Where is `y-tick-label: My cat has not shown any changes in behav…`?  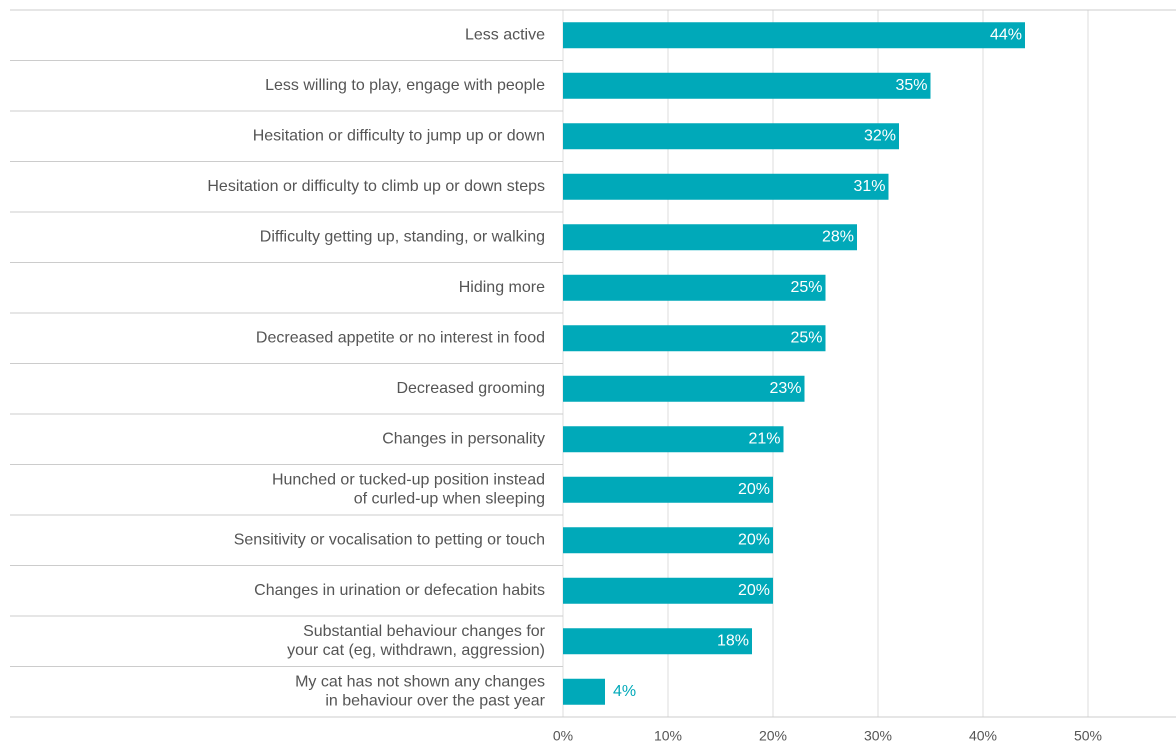 y-tick-label: My cat has not shown any changes in behav… is located at coordinates (420, 691).